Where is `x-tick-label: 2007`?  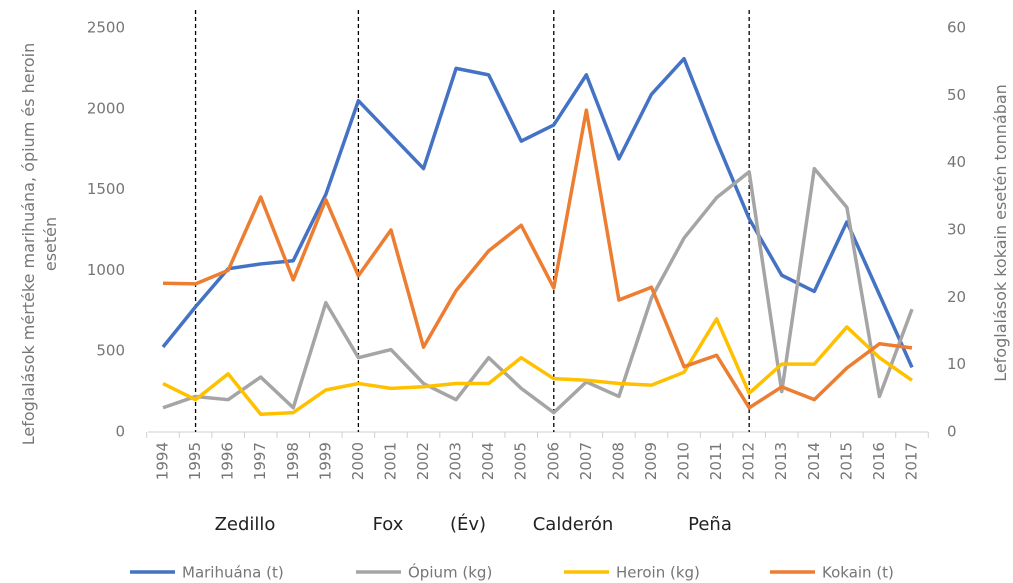
x-tick-label: 2007 is located at coordinates (586, 461).